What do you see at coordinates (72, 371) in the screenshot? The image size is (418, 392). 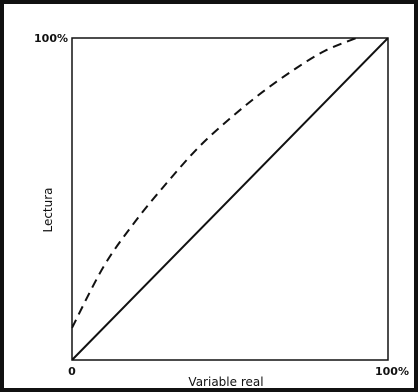 I see `x-tick-label-origin: 0` at bounding box center [72, 371].